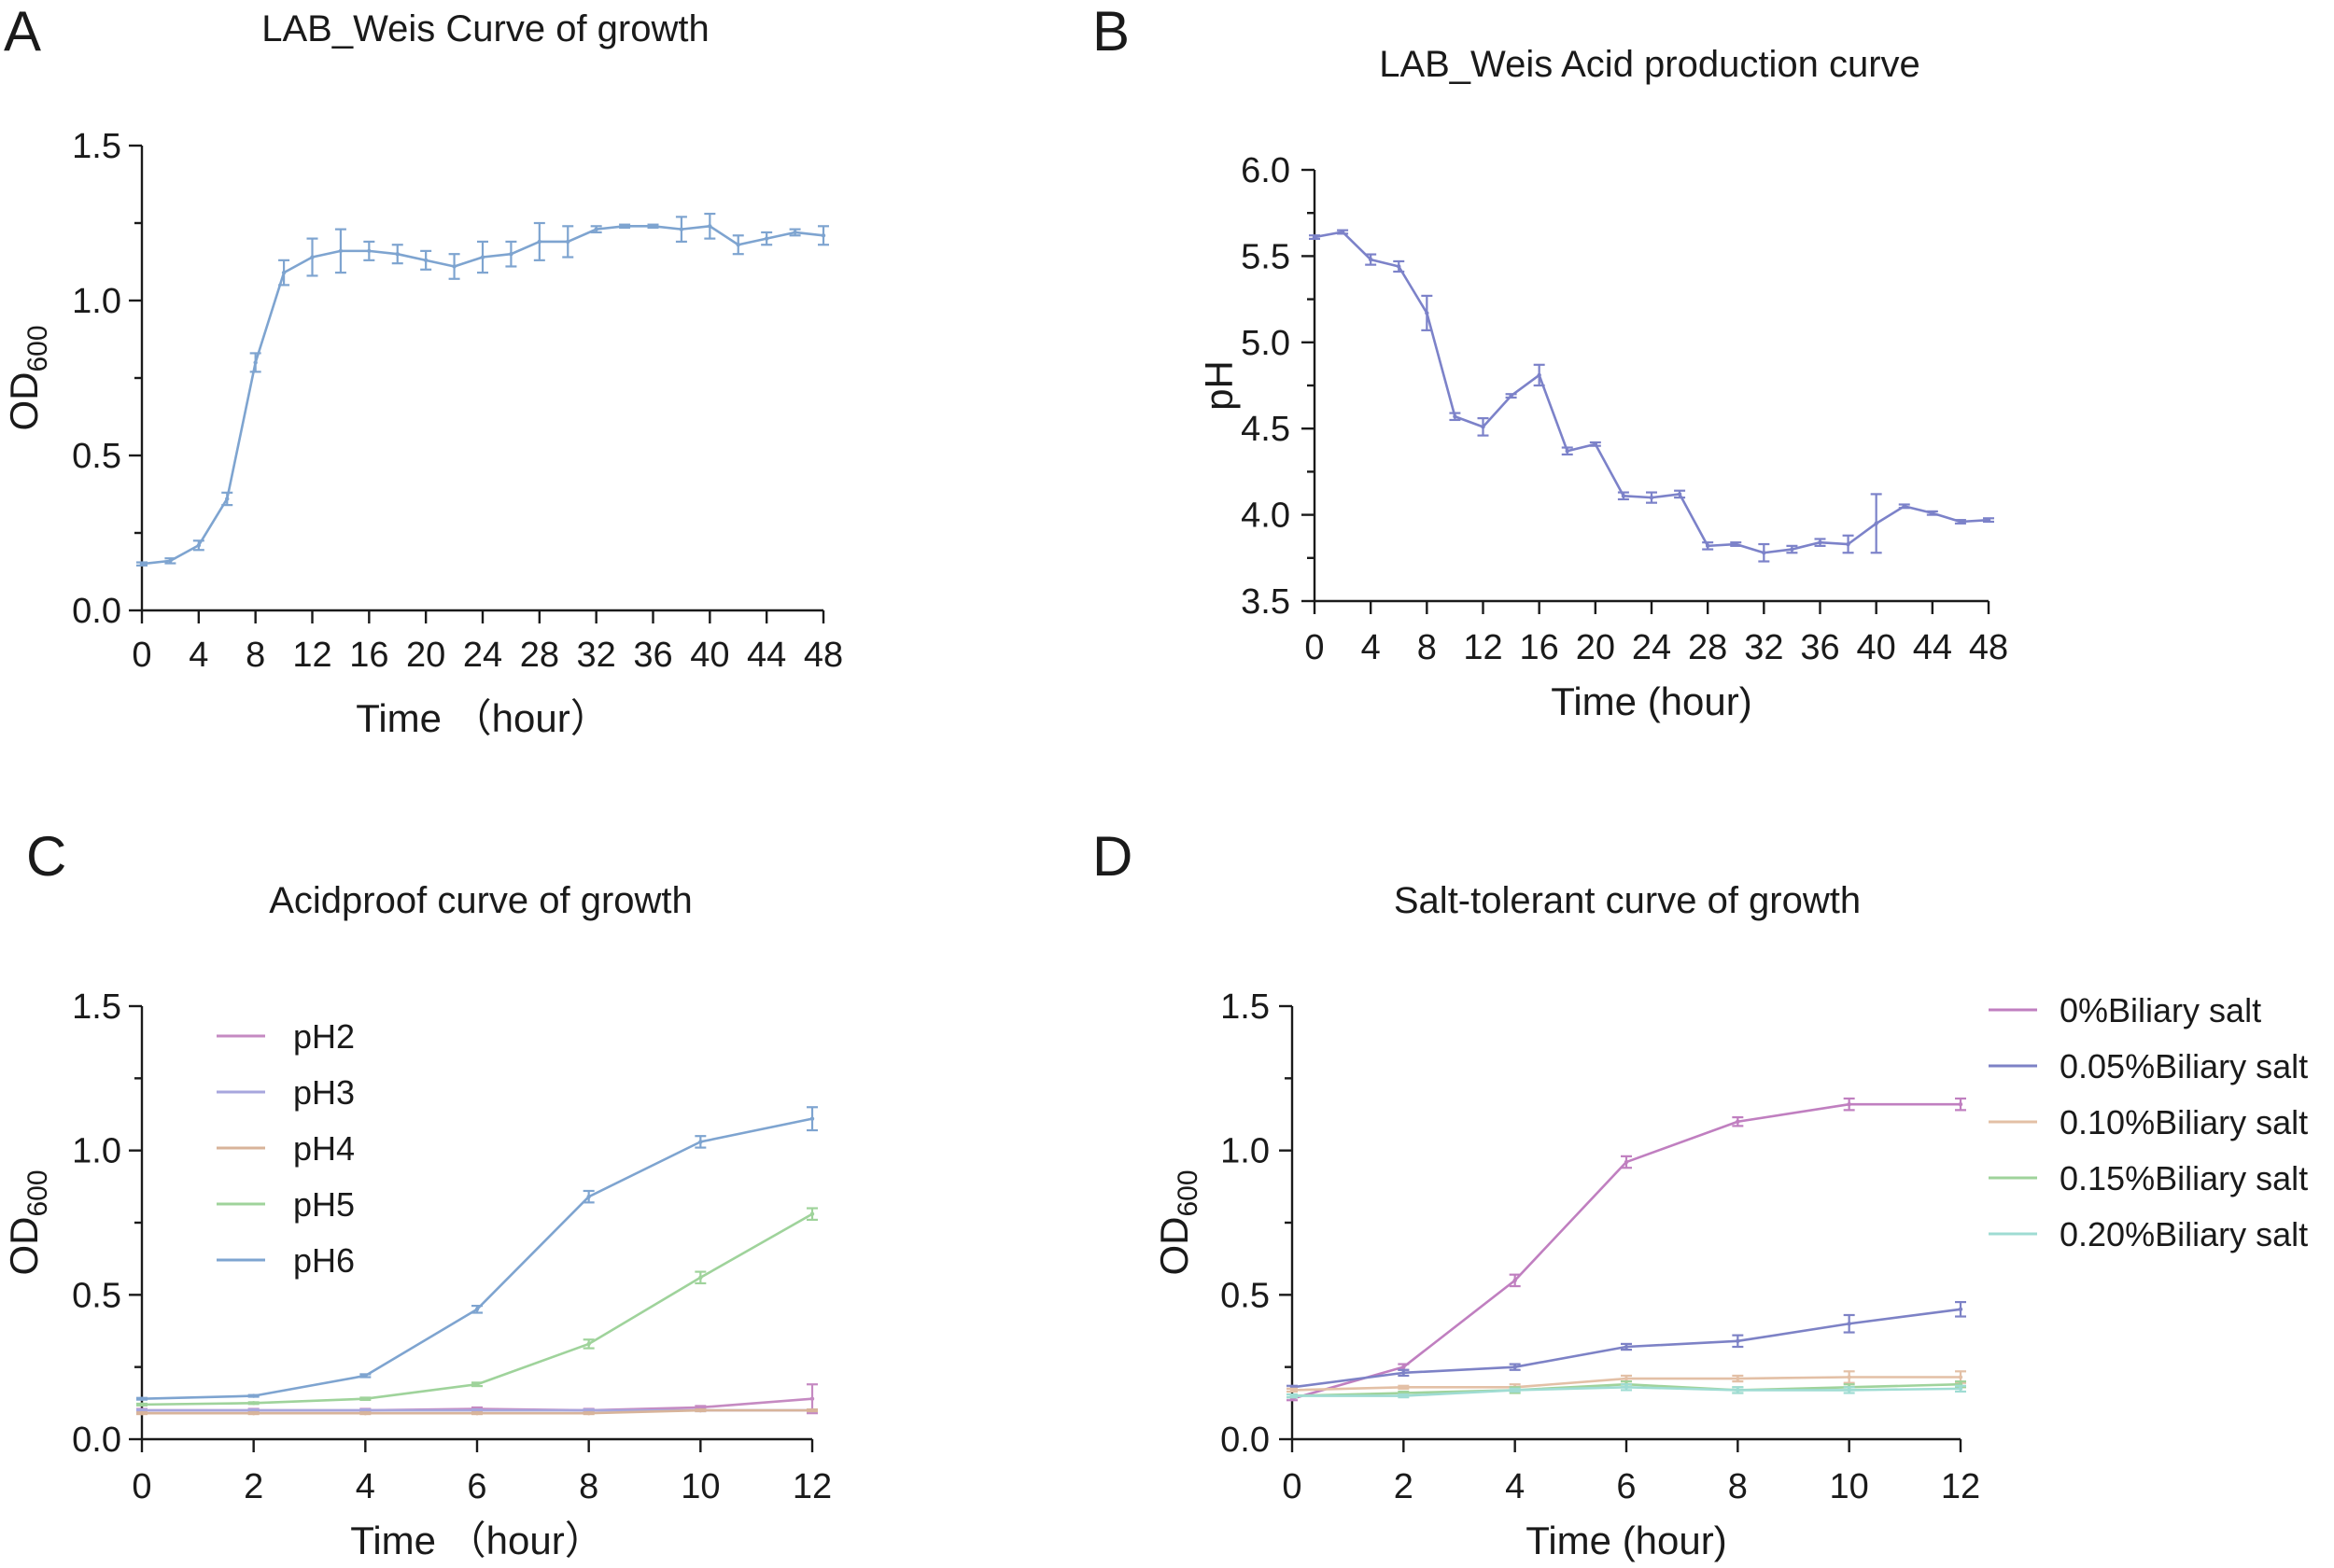 This screenshot has width=2334, height=1568. I want to click on x-tick-label: 36, so click(1819, 647).